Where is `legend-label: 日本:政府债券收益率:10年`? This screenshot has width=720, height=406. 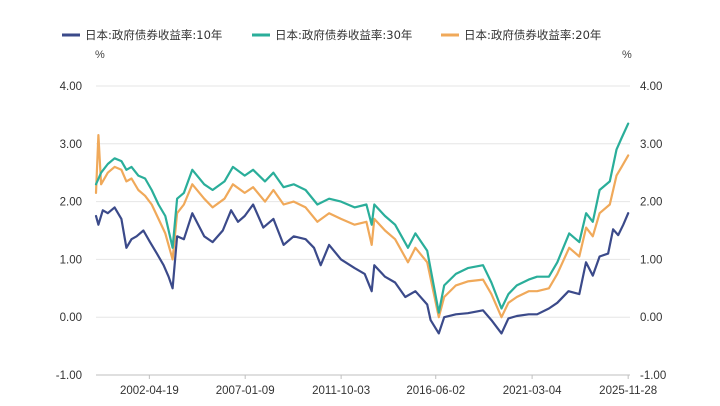
legend-label: 日本:政府债券收益率:10年 is located at coordinates (153, 35).